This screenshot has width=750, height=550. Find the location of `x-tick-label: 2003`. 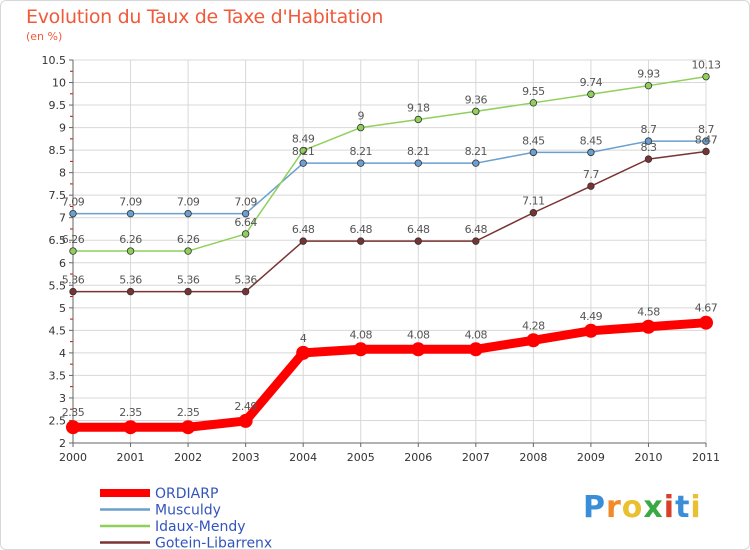

x-tick-label: 2003 is located at coordinates (246, 457).